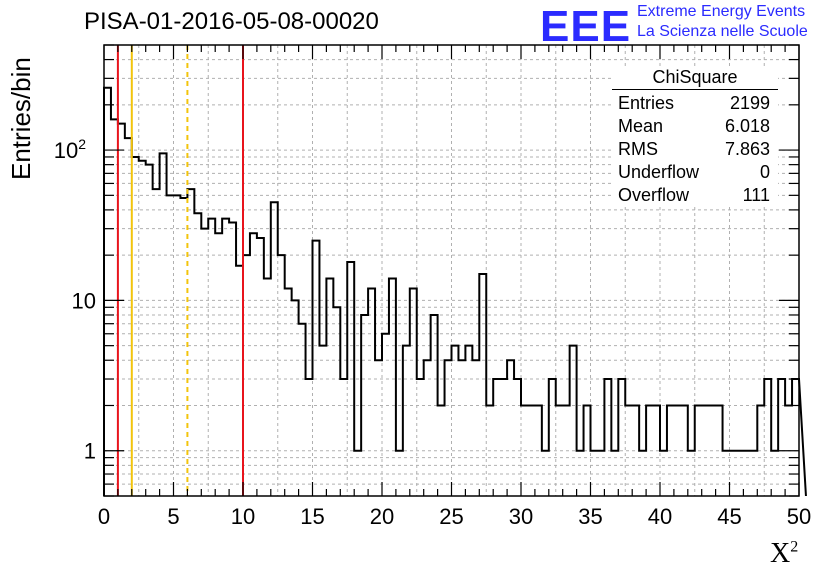  Describe the element at coordinates (659, 172) in the screenshot. I see `stats-label: Underflow` at that location.